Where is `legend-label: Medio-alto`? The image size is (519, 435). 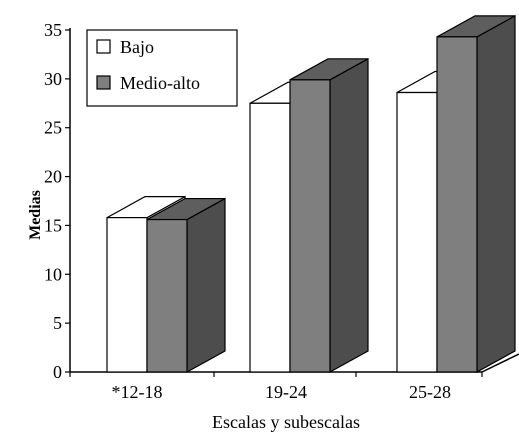 legend-label: Medio-alto is located at coordinates (160, 83).